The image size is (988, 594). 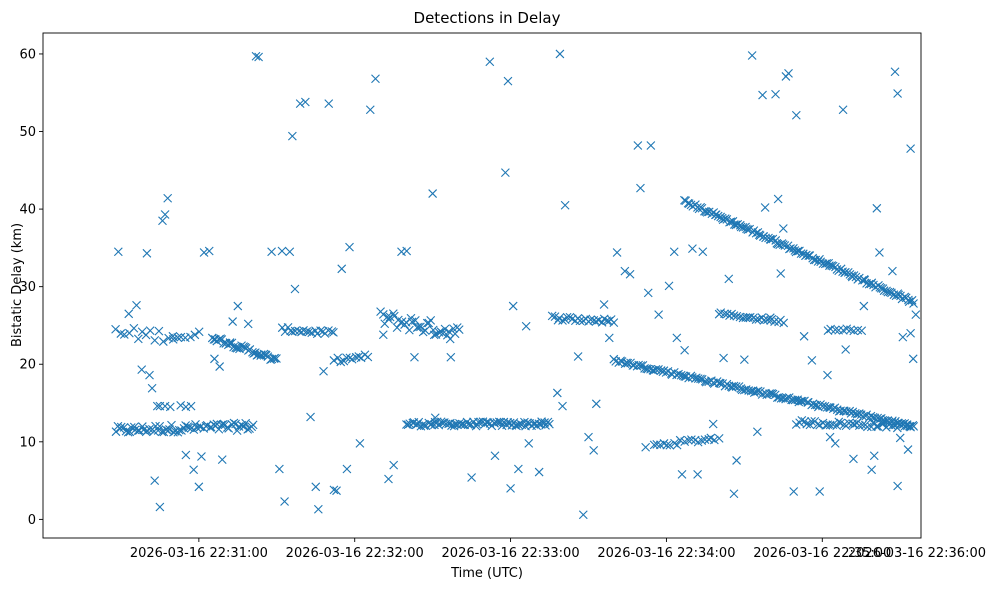 What do you see at coordinates (355, 553) in the screenshot?
I see `x-tick-label: 2026-03-16 22:32:00` at bounding box center [355, 553].